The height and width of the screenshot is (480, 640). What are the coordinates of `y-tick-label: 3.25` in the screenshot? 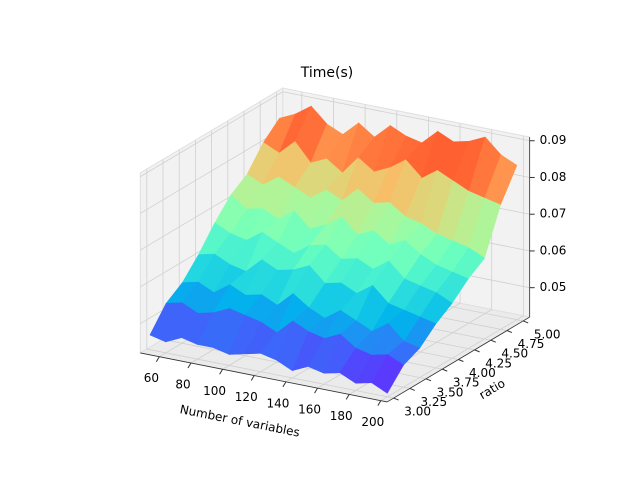 It's located at (433, 402).